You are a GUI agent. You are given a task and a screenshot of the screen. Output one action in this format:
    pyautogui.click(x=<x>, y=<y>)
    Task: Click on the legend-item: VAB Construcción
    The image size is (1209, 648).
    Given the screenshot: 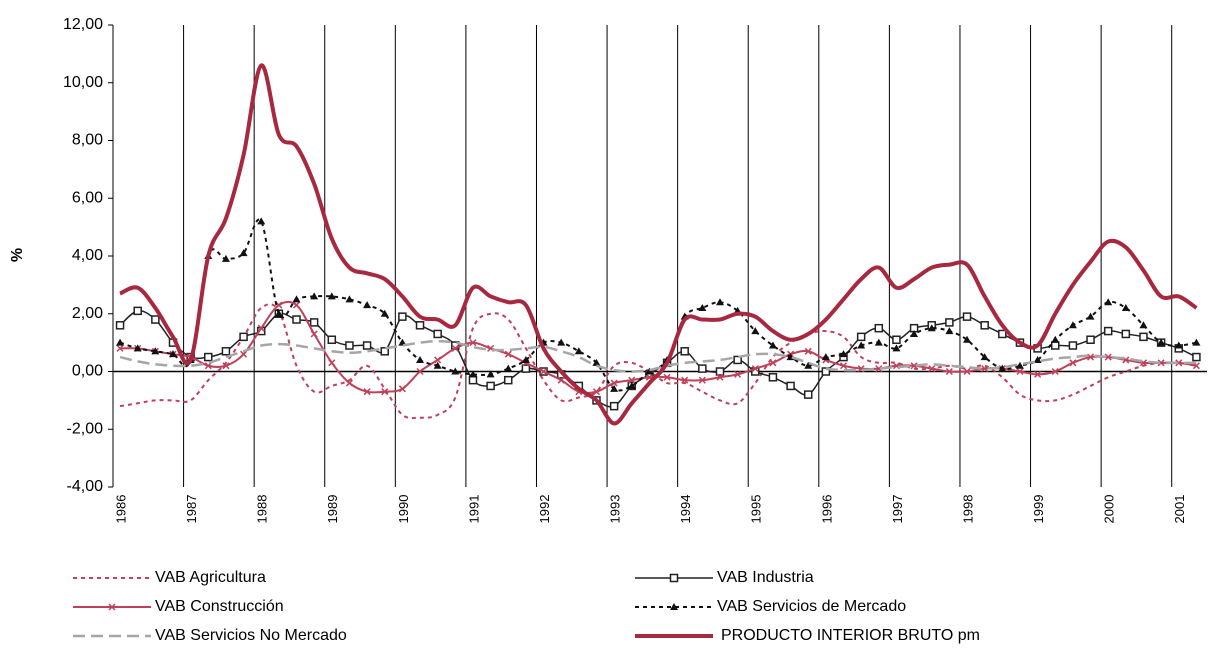 What is the action you would take?
    pyautogui.click(x=178, y=606)
    